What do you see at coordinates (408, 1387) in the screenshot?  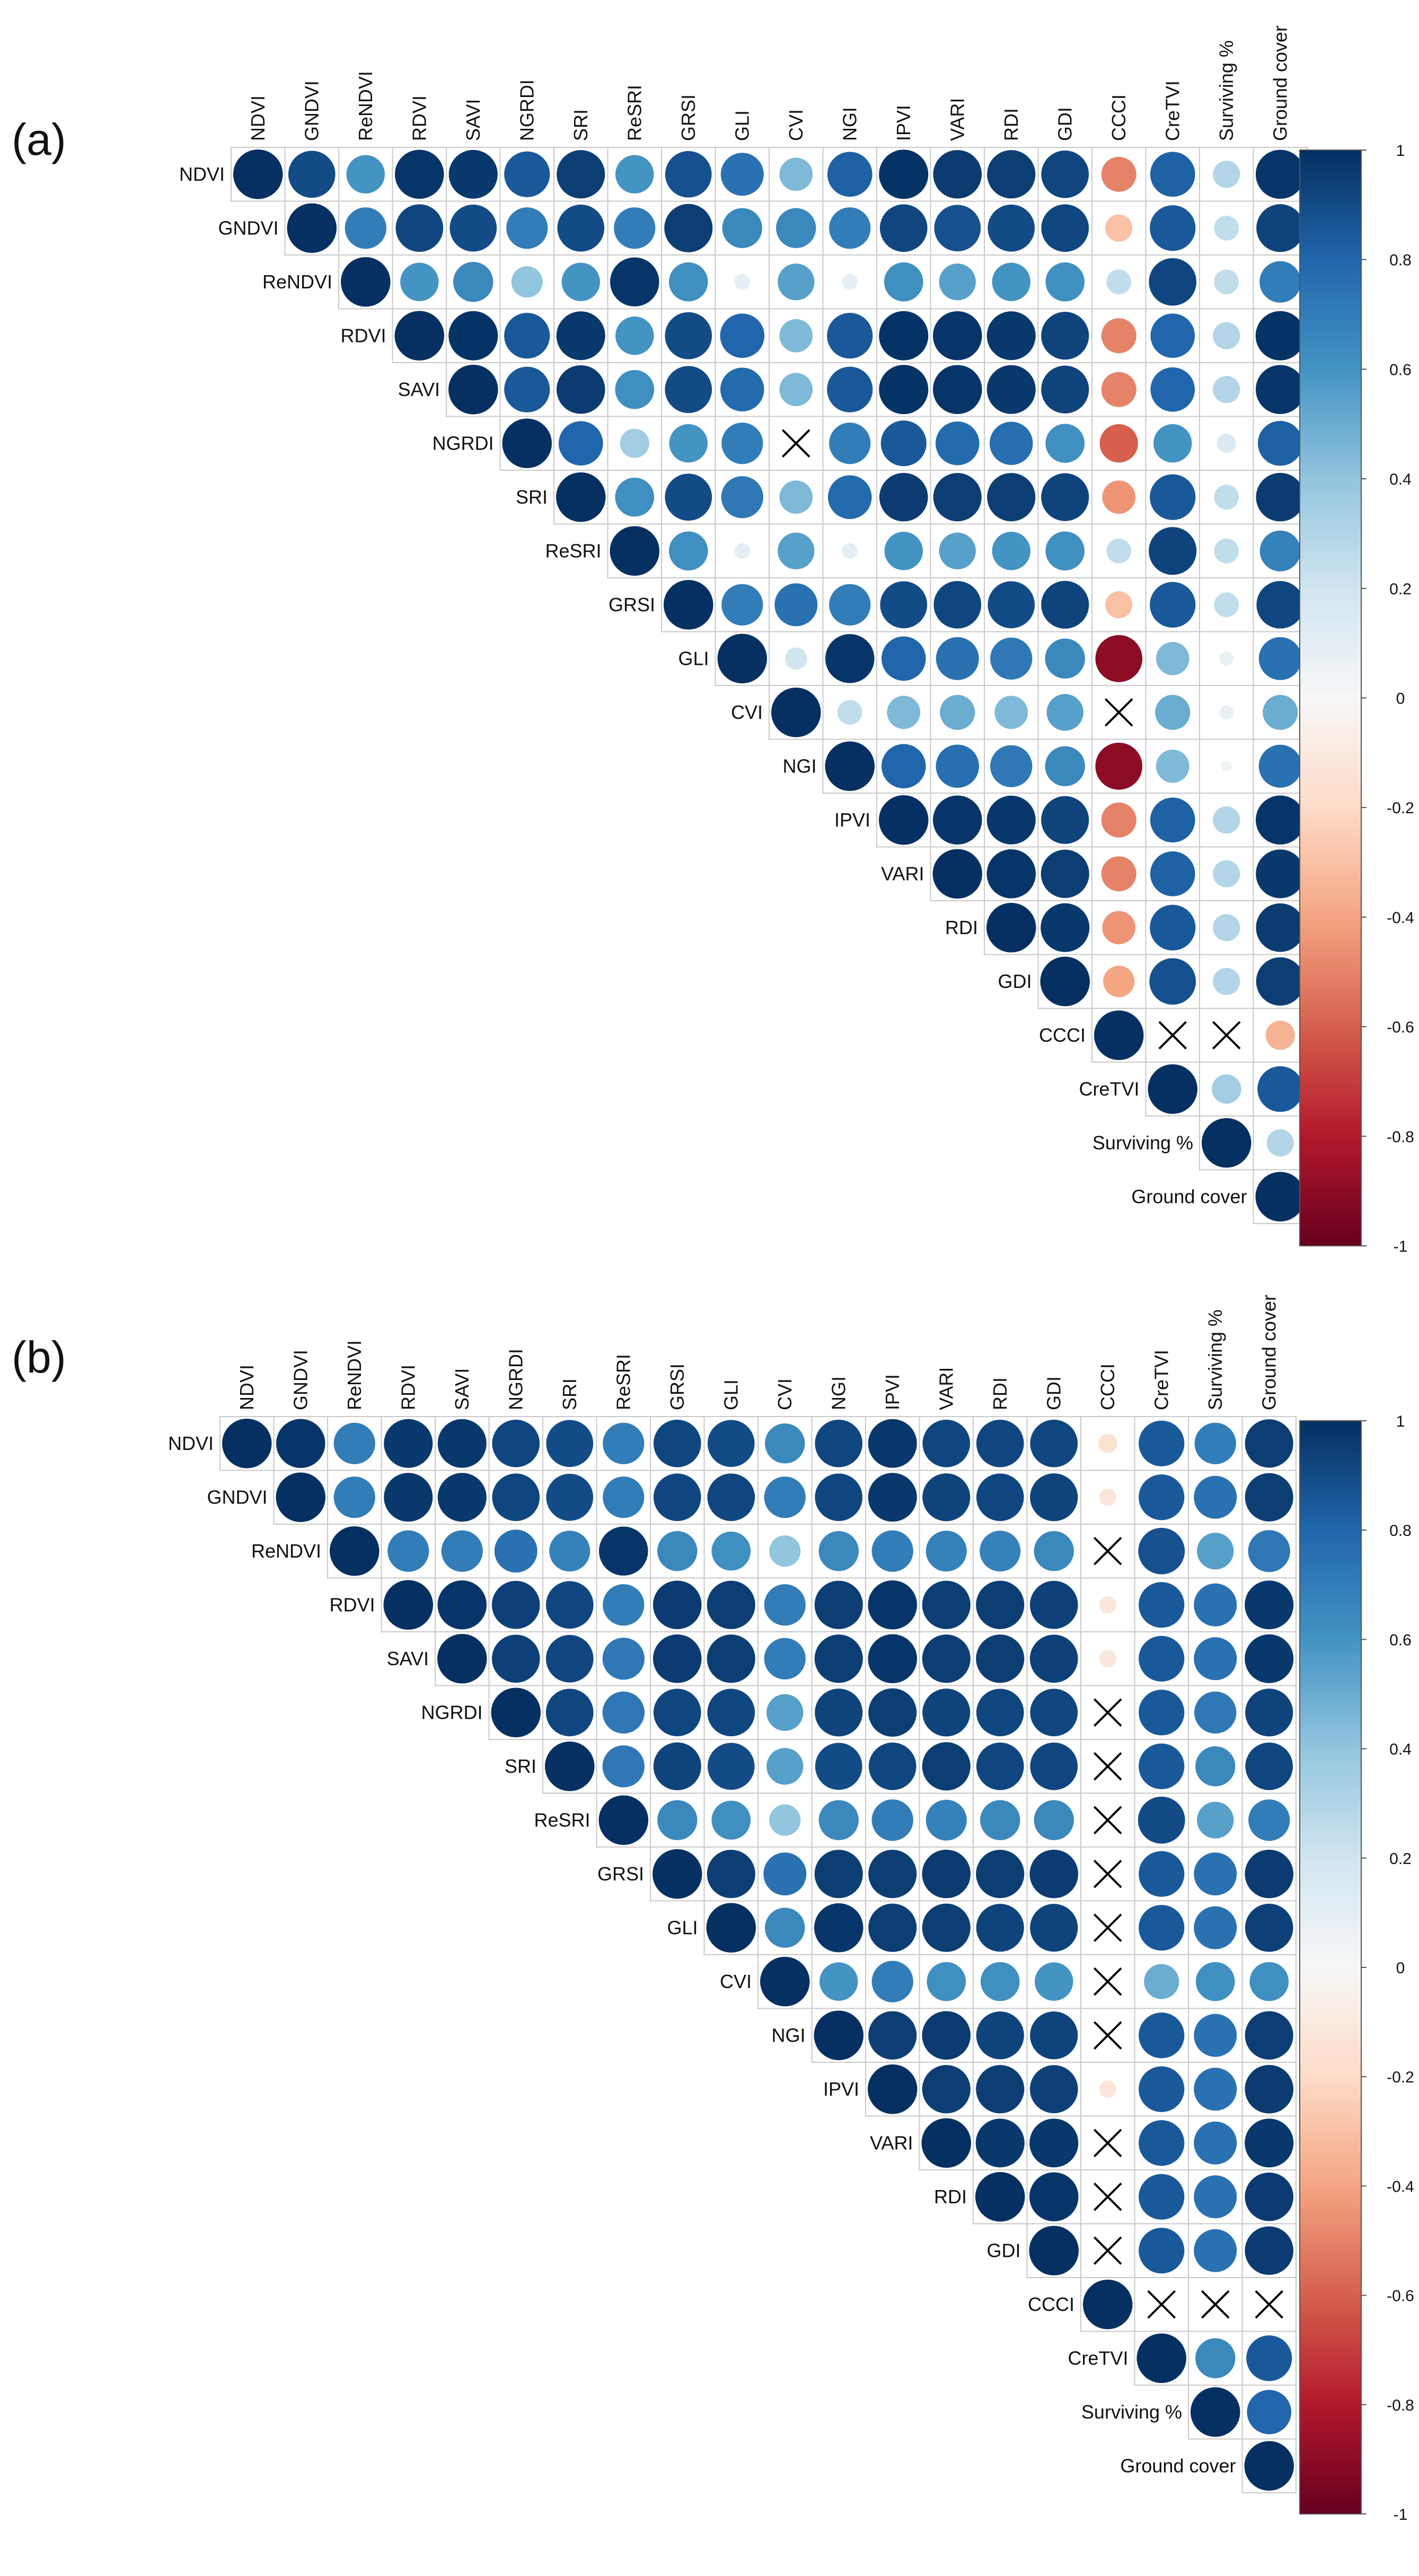 I see `column-label-rdvi: RDVI` at bounding box center [408, 1387].